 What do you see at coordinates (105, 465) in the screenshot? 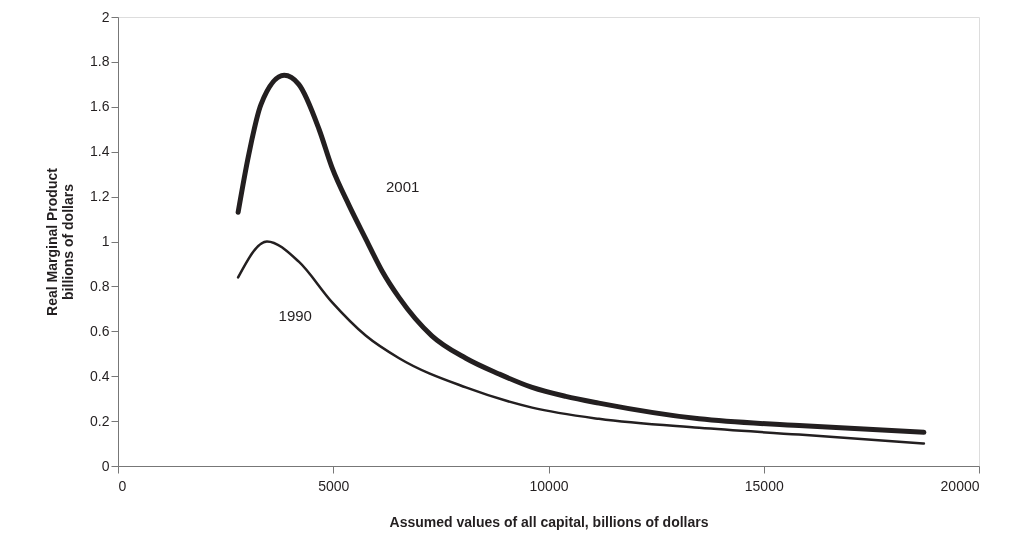
I see `y-tick-label: 0` at bounding box center [105, 465].